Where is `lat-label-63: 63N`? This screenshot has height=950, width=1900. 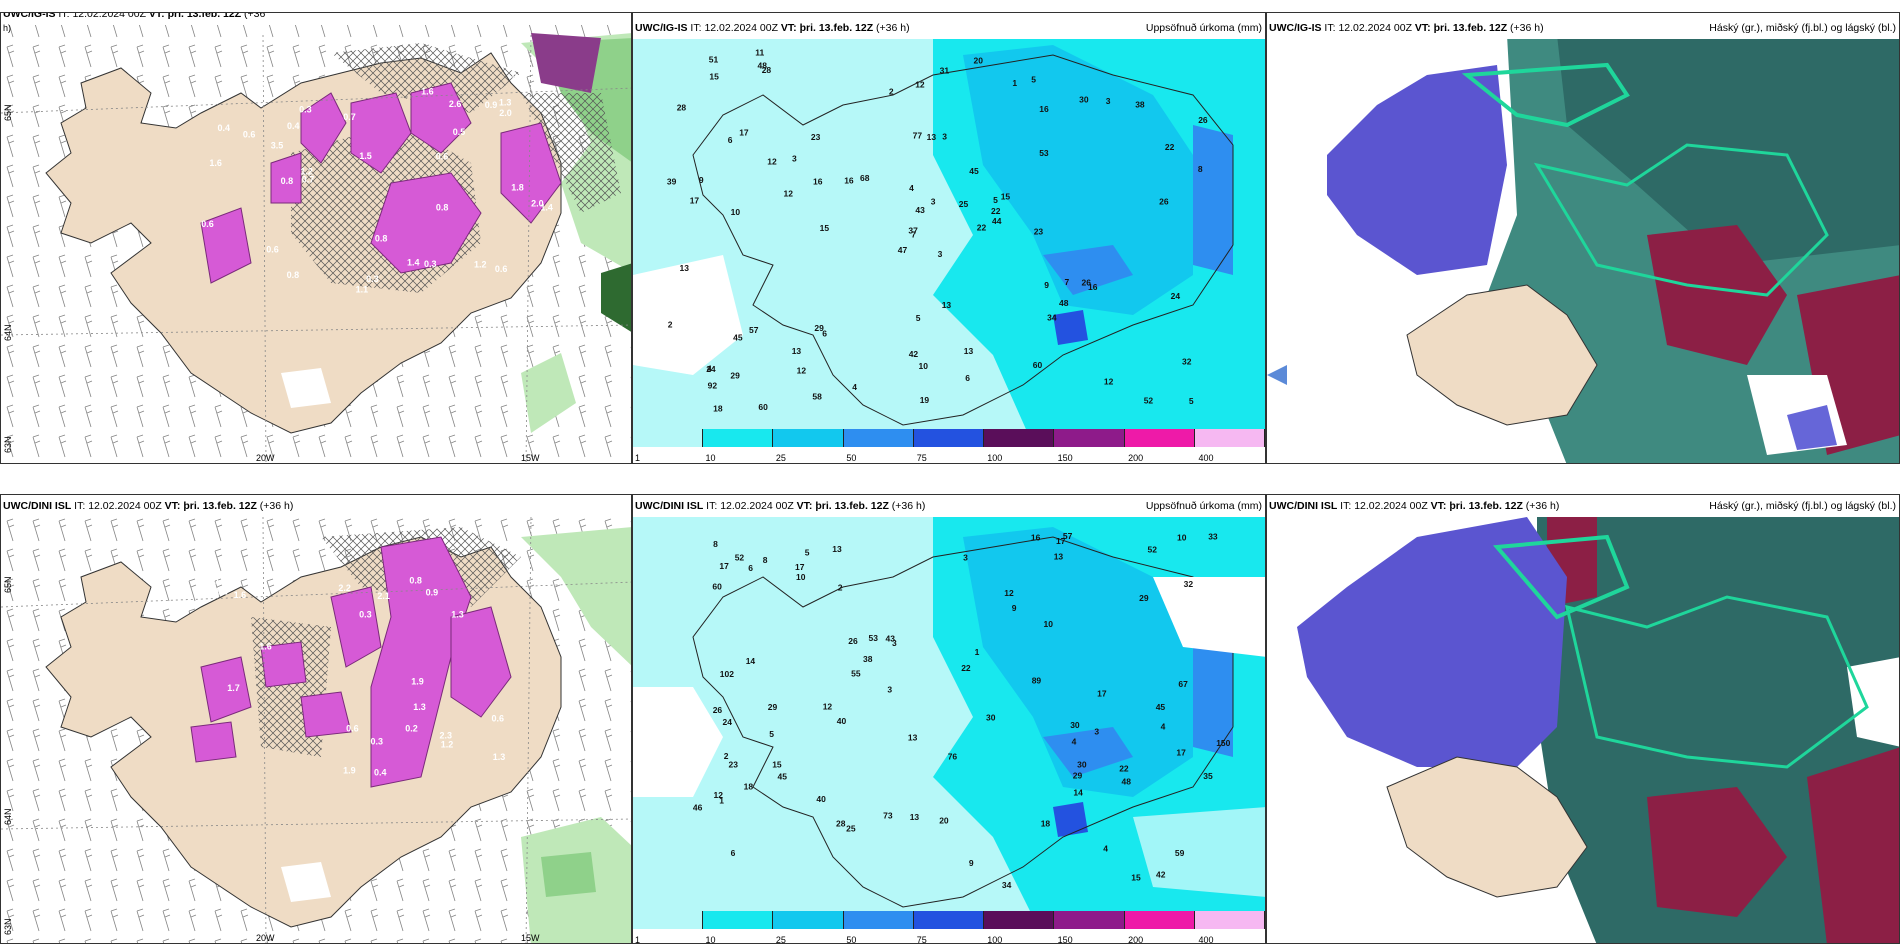
lat-label-63: 63N is located at coordinates (8, 444).